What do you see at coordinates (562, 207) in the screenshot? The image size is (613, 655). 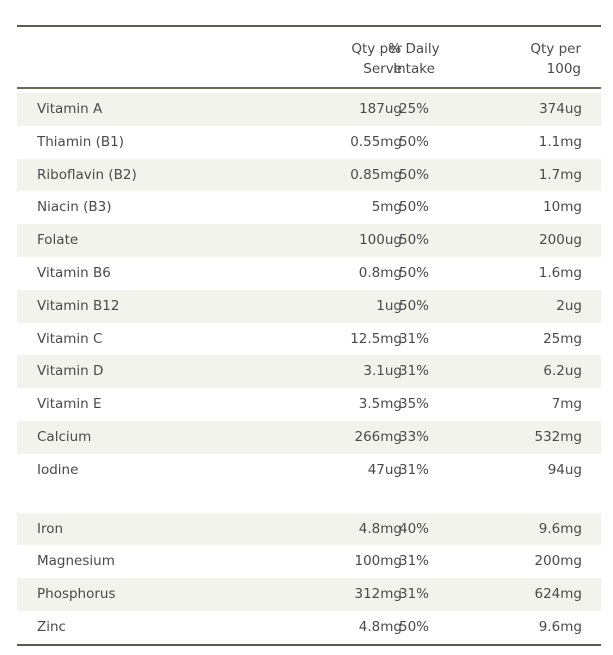 I see `qty-per-100g: 10mg` at bounding box center [562, 207].